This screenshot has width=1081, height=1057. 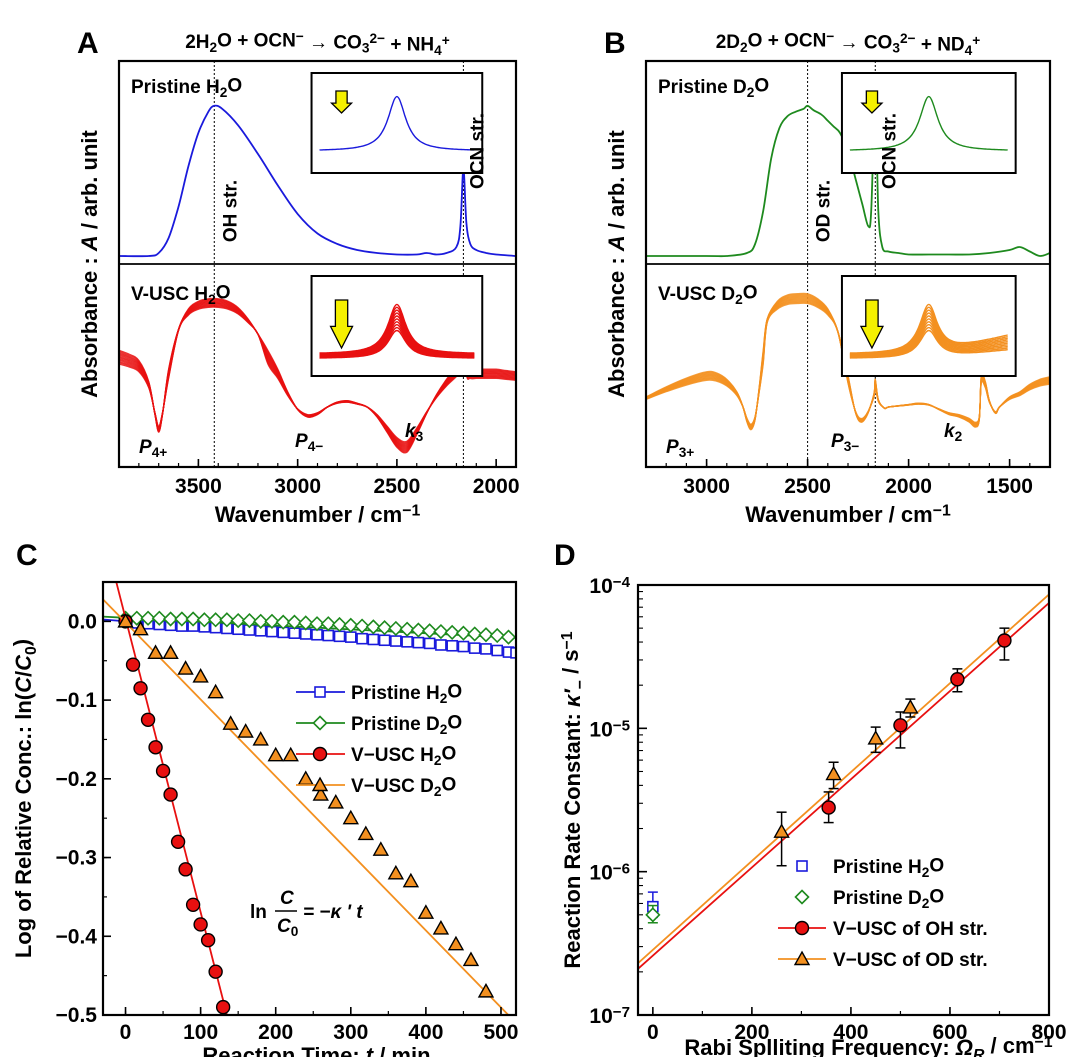 What do you see at coordinates (848, 363) in the screenshot?
I see `vusc-spectrum-trace` at bounding box center [848, 363].